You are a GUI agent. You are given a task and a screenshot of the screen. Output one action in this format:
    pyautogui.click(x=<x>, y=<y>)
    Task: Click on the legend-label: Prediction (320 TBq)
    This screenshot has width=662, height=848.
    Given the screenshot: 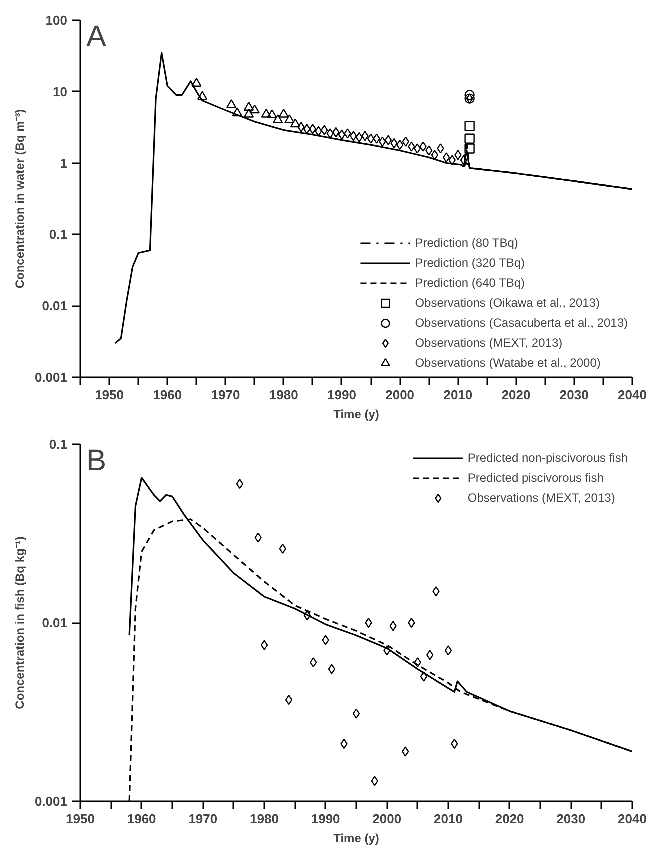 What is the action you would take?
    pyautogui.click(x=470, y=263)
    